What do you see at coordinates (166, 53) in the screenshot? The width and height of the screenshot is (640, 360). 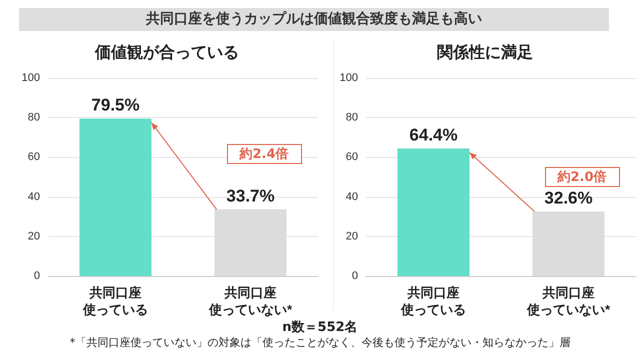 I see `chart-title: 価値観が合っている` at bounding box center [166, 53].